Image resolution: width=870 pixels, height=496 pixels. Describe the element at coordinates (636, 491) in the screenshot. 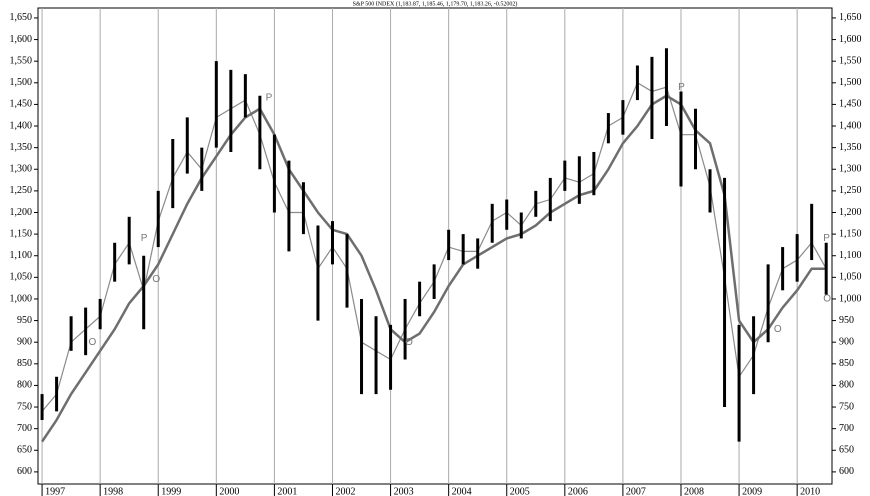

I see `x-tick-label: 2007` at that location.